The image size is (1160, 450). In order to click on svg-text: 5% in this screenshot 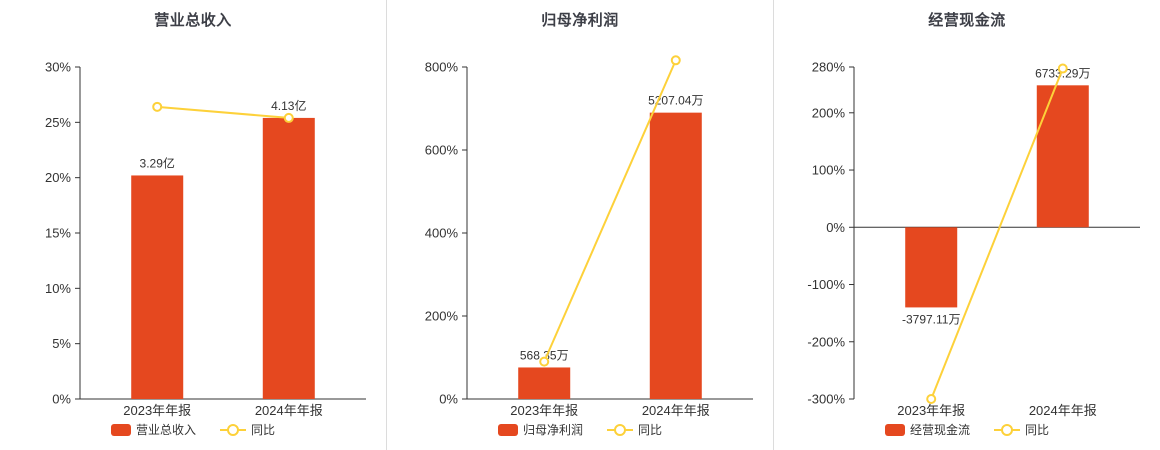, I will do `click(61, 343)`.